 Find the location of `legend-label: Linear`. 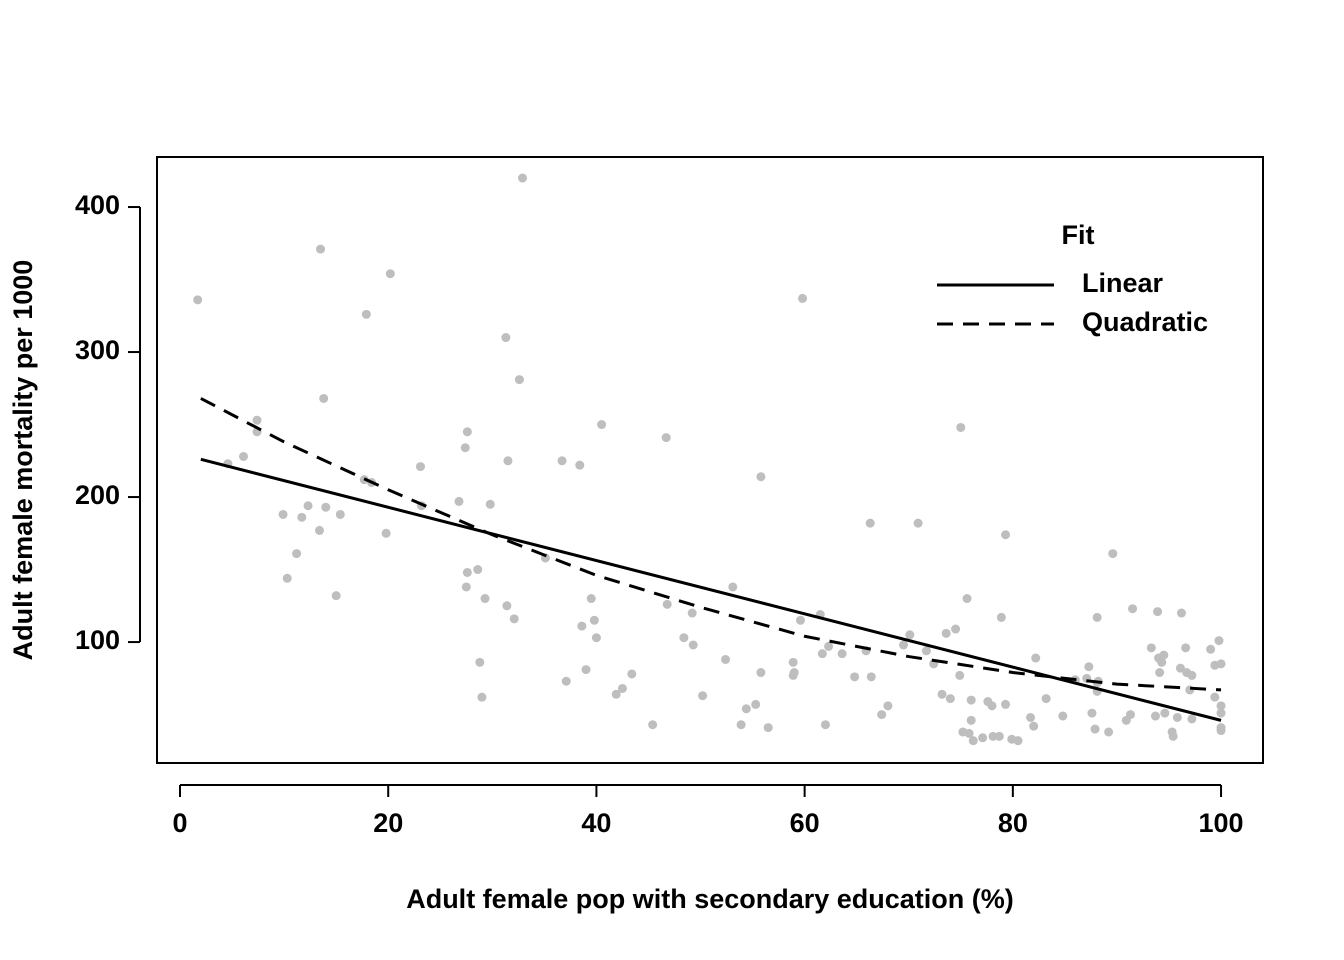

legend-label: Linear is located at coordinates (1123, 283).